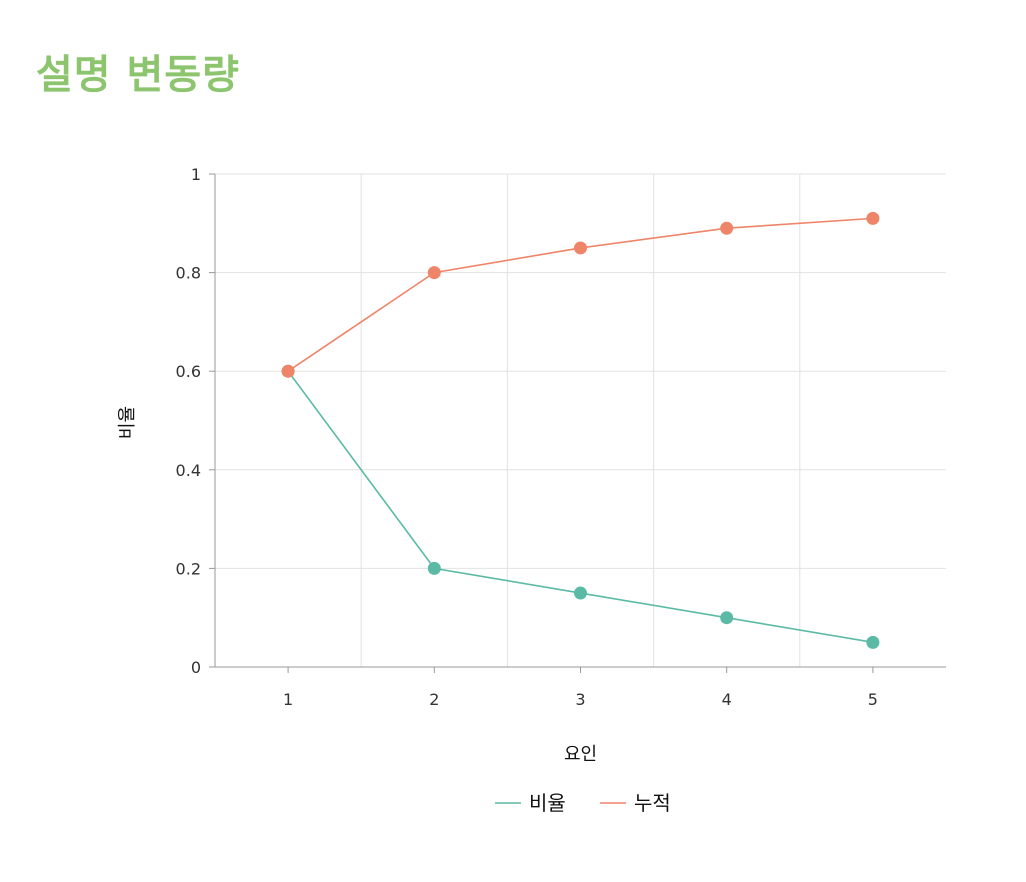  Describe the element at coordinates (188, 371) in the screenshot. I see `y-tick-label: 0.6` at that location.